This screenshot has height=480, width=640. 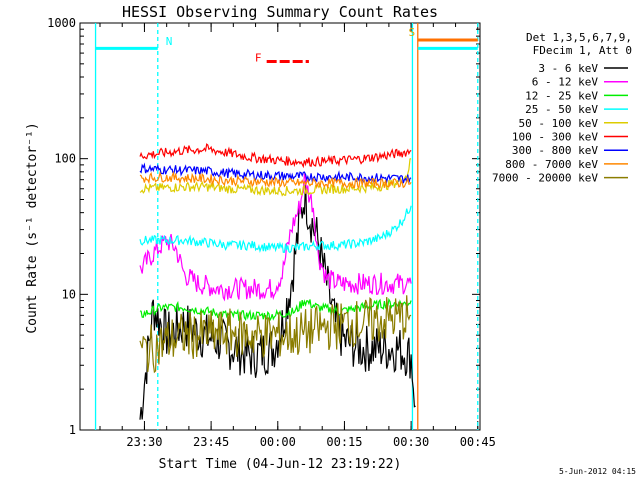 I want to click on x-axis-label: Start Time (04-Jun-12 23:19:22), so click(x=280, y=464).